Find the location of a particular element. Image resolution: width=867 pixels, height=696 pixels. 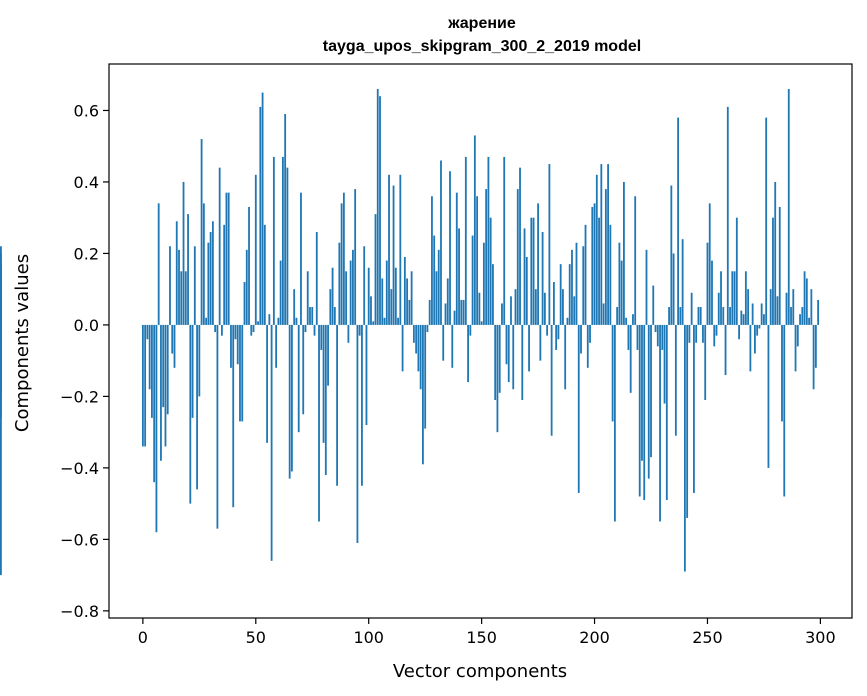

y-tick-label: 0.0 is located at coordinates (86, 325).